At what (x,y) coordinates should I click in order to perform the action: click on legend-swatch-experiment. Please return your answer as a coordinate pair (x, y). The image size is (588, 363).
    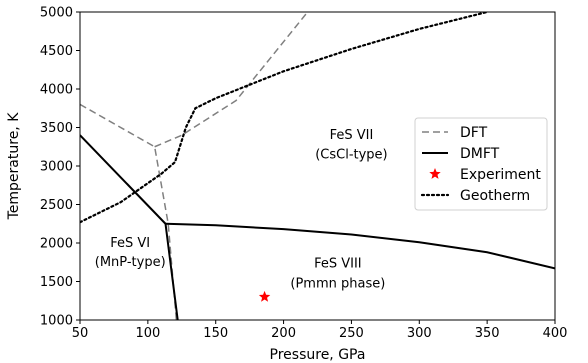
    Looking at the image, I should click on (435, 173).